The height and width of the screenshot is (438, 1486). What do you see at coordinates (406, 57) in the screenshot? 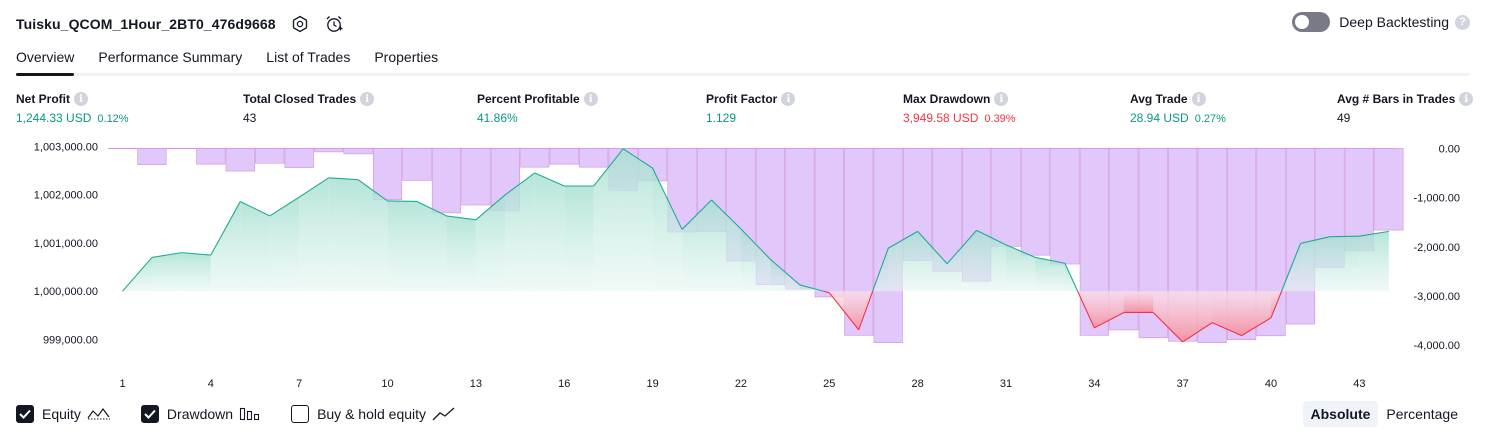
I see `tab-properties: Properties` at bounding box center [406, 57].